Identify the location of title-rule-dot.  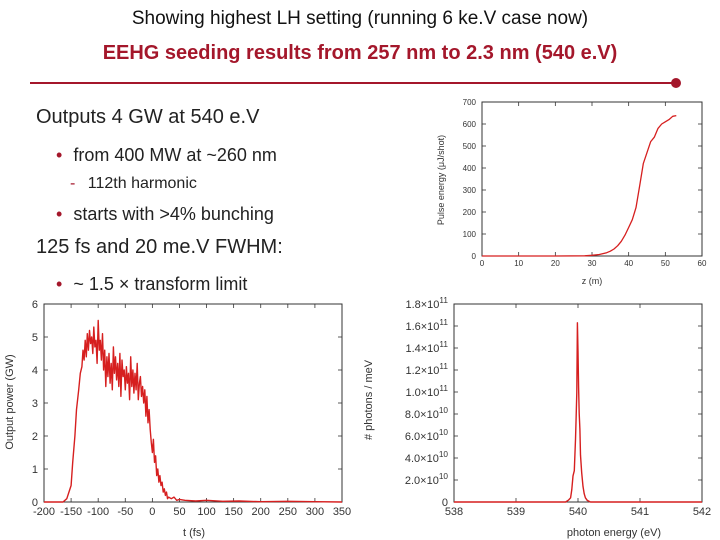
(676, 83).